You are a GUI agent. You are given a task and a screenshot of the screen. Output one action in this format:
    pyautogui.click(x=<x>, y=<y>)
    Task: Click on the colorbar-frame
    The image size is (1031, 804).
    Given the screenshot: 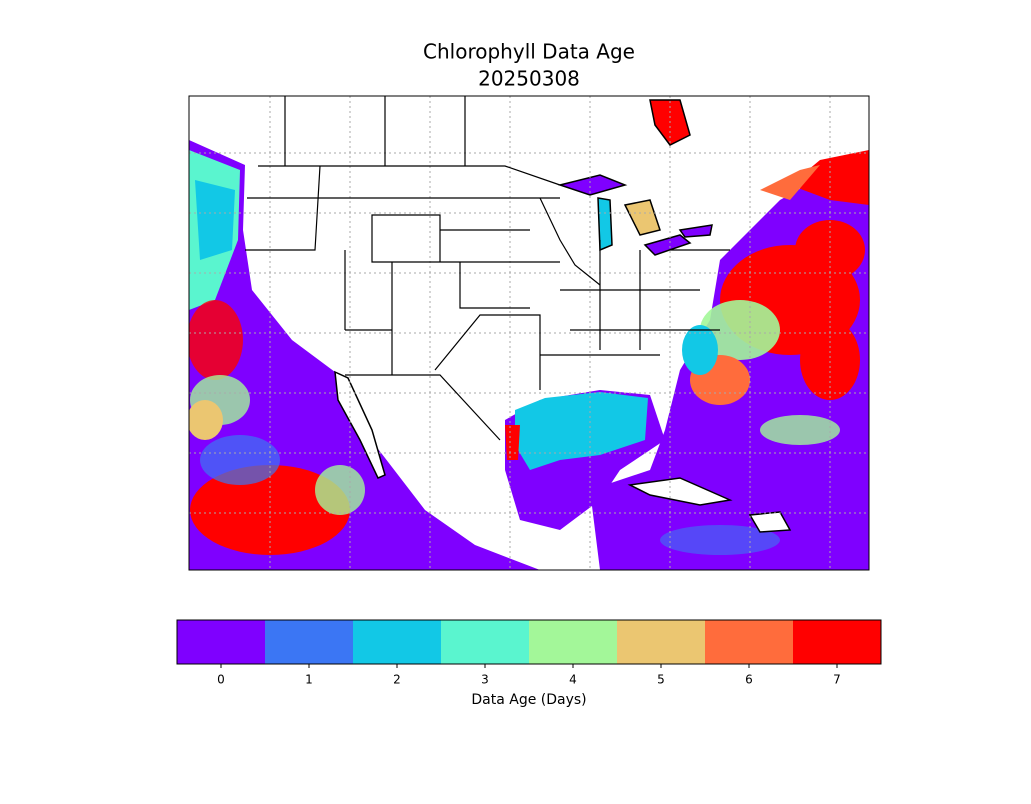 What is the action you would take?
    pyautogui.click(x=529, y=642)
    